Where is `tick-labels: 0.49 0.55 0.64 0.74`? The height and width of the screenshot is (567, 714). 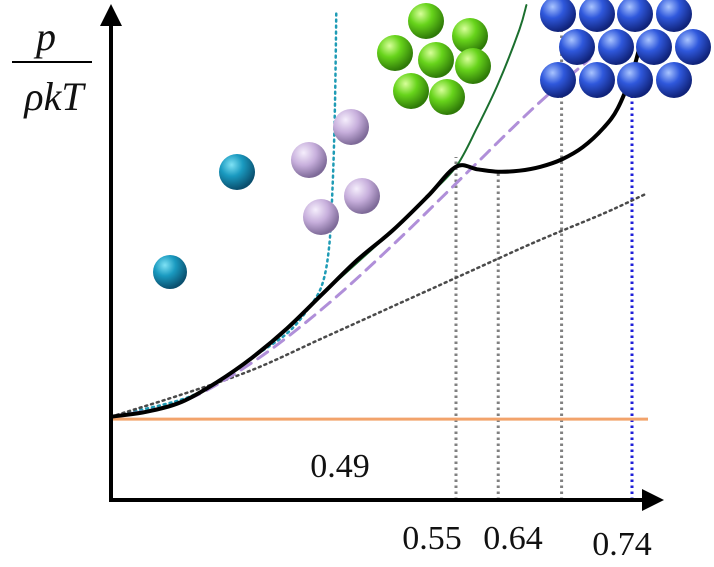
tick-labels: 0.49 0.55 0.64 0.74 is located at coordinates (481, 505).